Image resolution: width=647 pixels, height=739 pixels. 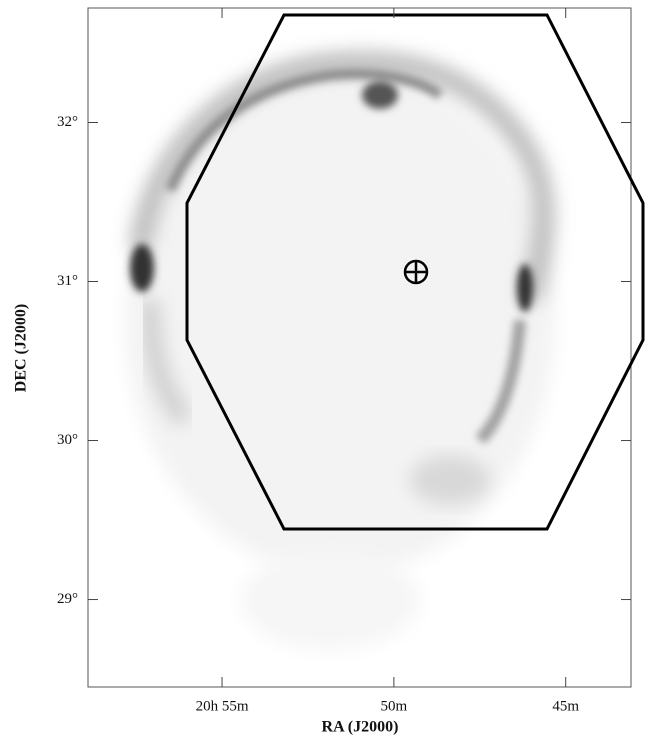 I want to click on y-tick-label: 29°, so click(x=67, y=599).